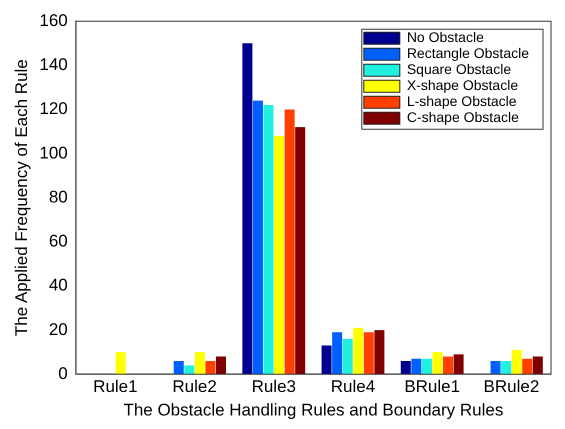 This screenshot has height=429, width=565. Describe the element at coordinates (459, 69) in the screenshot. I see `legend-label: Square Obstacle` at that location.